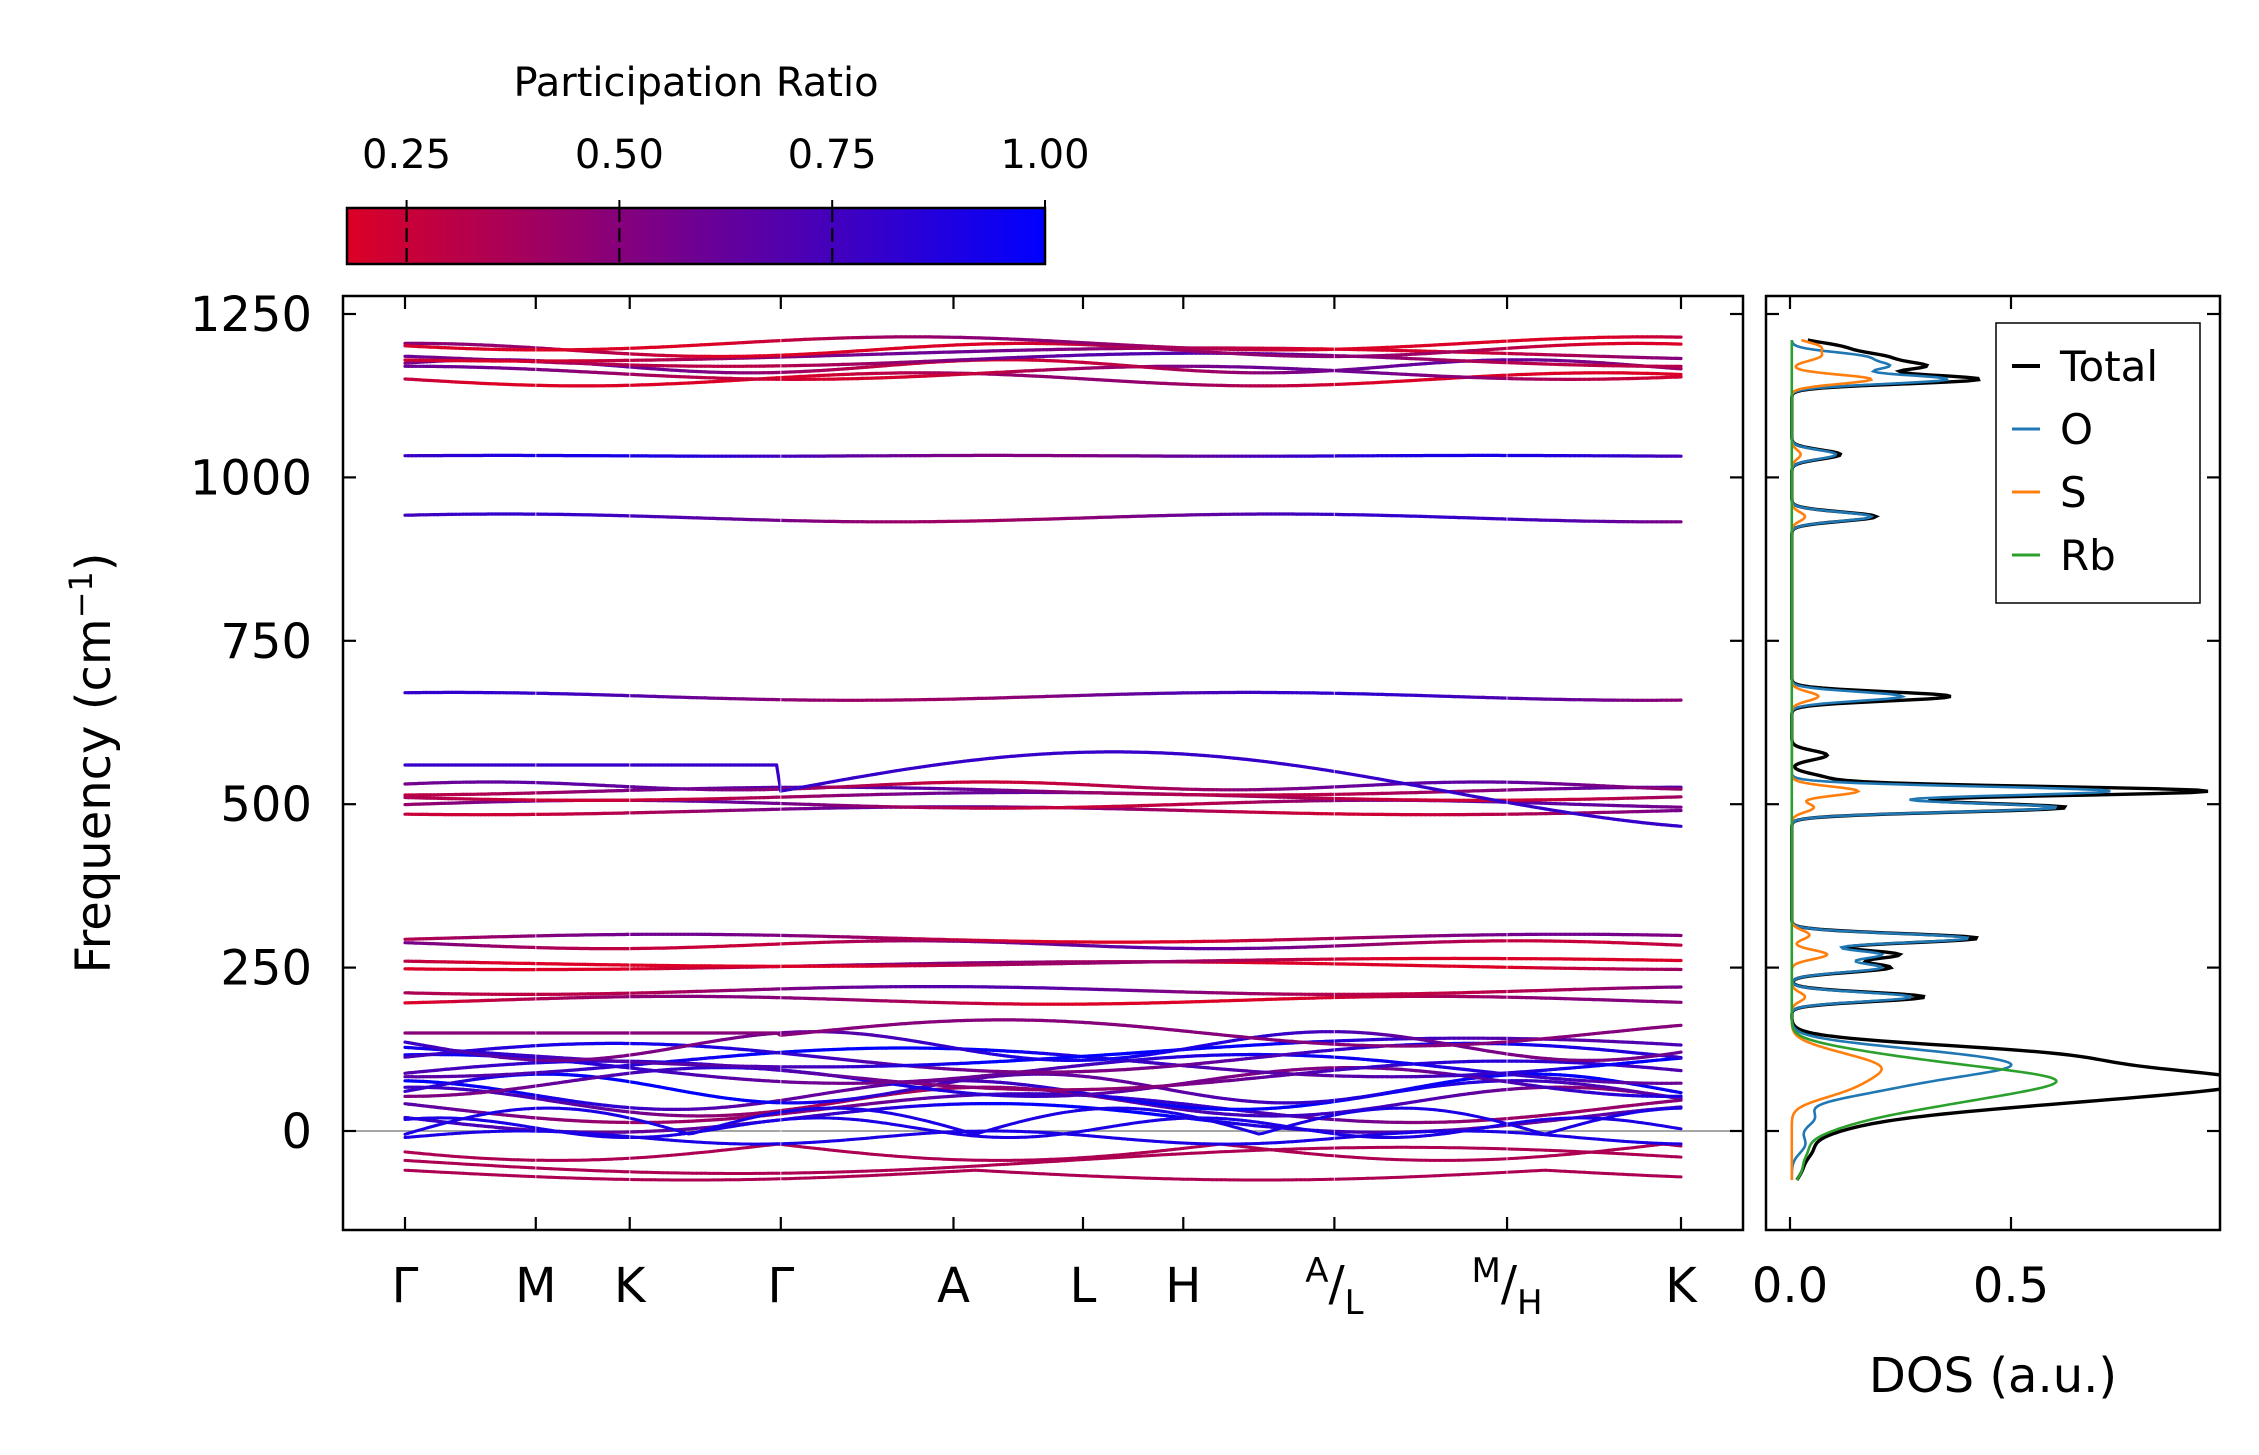 This screenshot has width=2259, height=1455. Describe the element at coordinates (1044, 155) in the screenshot. I see `colorbar-tick-label: 1.00` at that location.